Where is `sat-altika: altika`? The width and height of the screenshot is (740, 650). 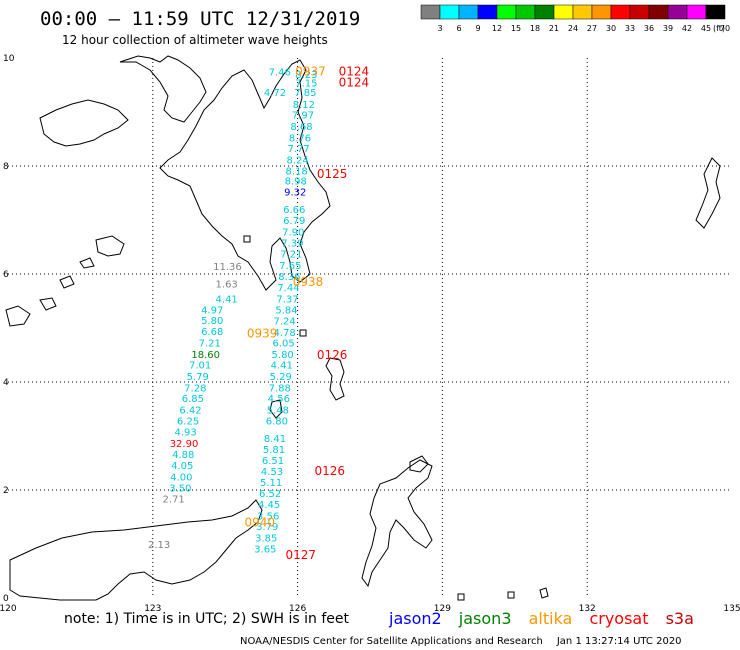 sat-altika: altika is located at coordinates (550, 618).